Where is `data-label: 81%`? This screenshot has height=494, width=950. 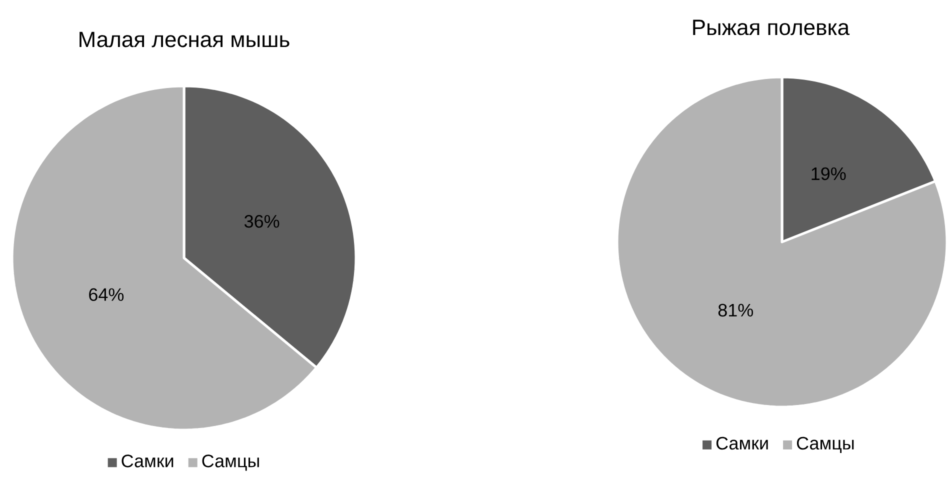
data-label: 81% is located at coordinates (735, 310).